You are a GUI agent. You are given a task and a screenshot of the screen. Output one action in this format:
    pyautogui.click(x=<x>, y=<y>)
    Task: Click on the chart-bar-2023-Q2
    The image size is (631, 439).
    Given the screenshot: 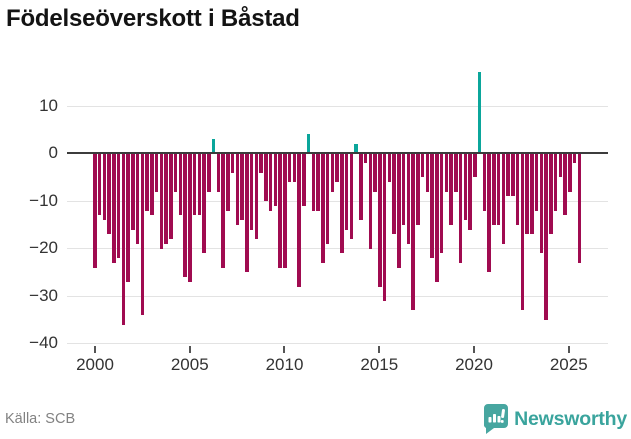 What is the action you would take?
    pyautogui.click(x=536, y=182)
    